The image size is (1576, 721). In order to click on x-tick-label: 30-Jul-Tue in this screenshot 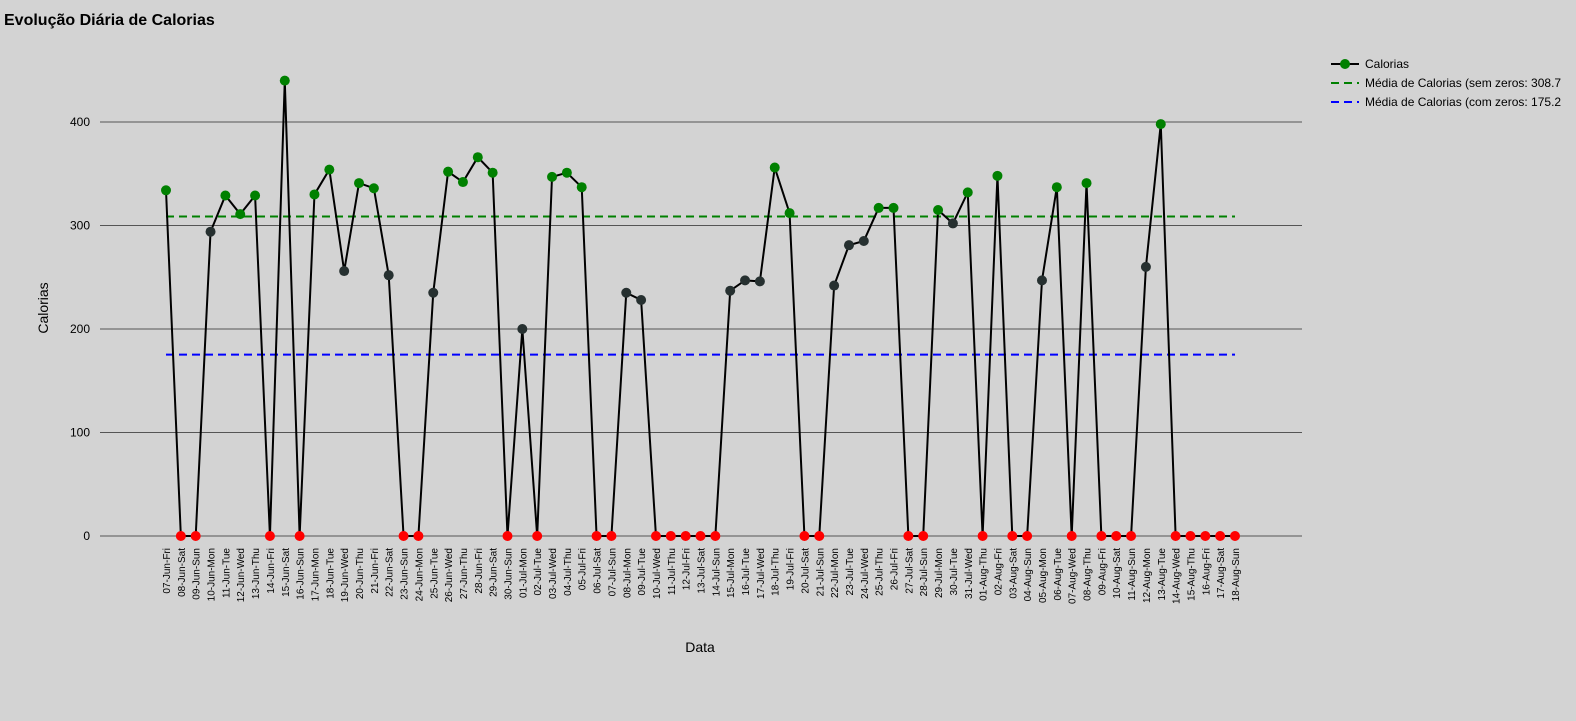, I will do `click(954, 572)`.